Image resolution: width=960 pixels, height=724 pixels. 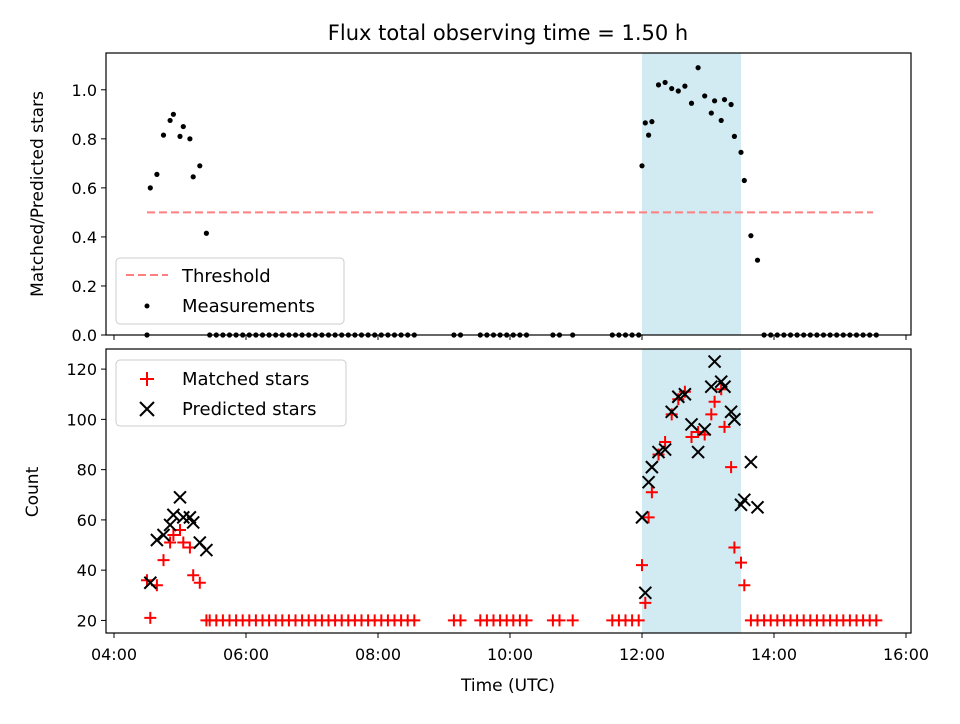 I want to click on bottom-legend: Matched stars Predicted stars, so click(x=231, y=393).